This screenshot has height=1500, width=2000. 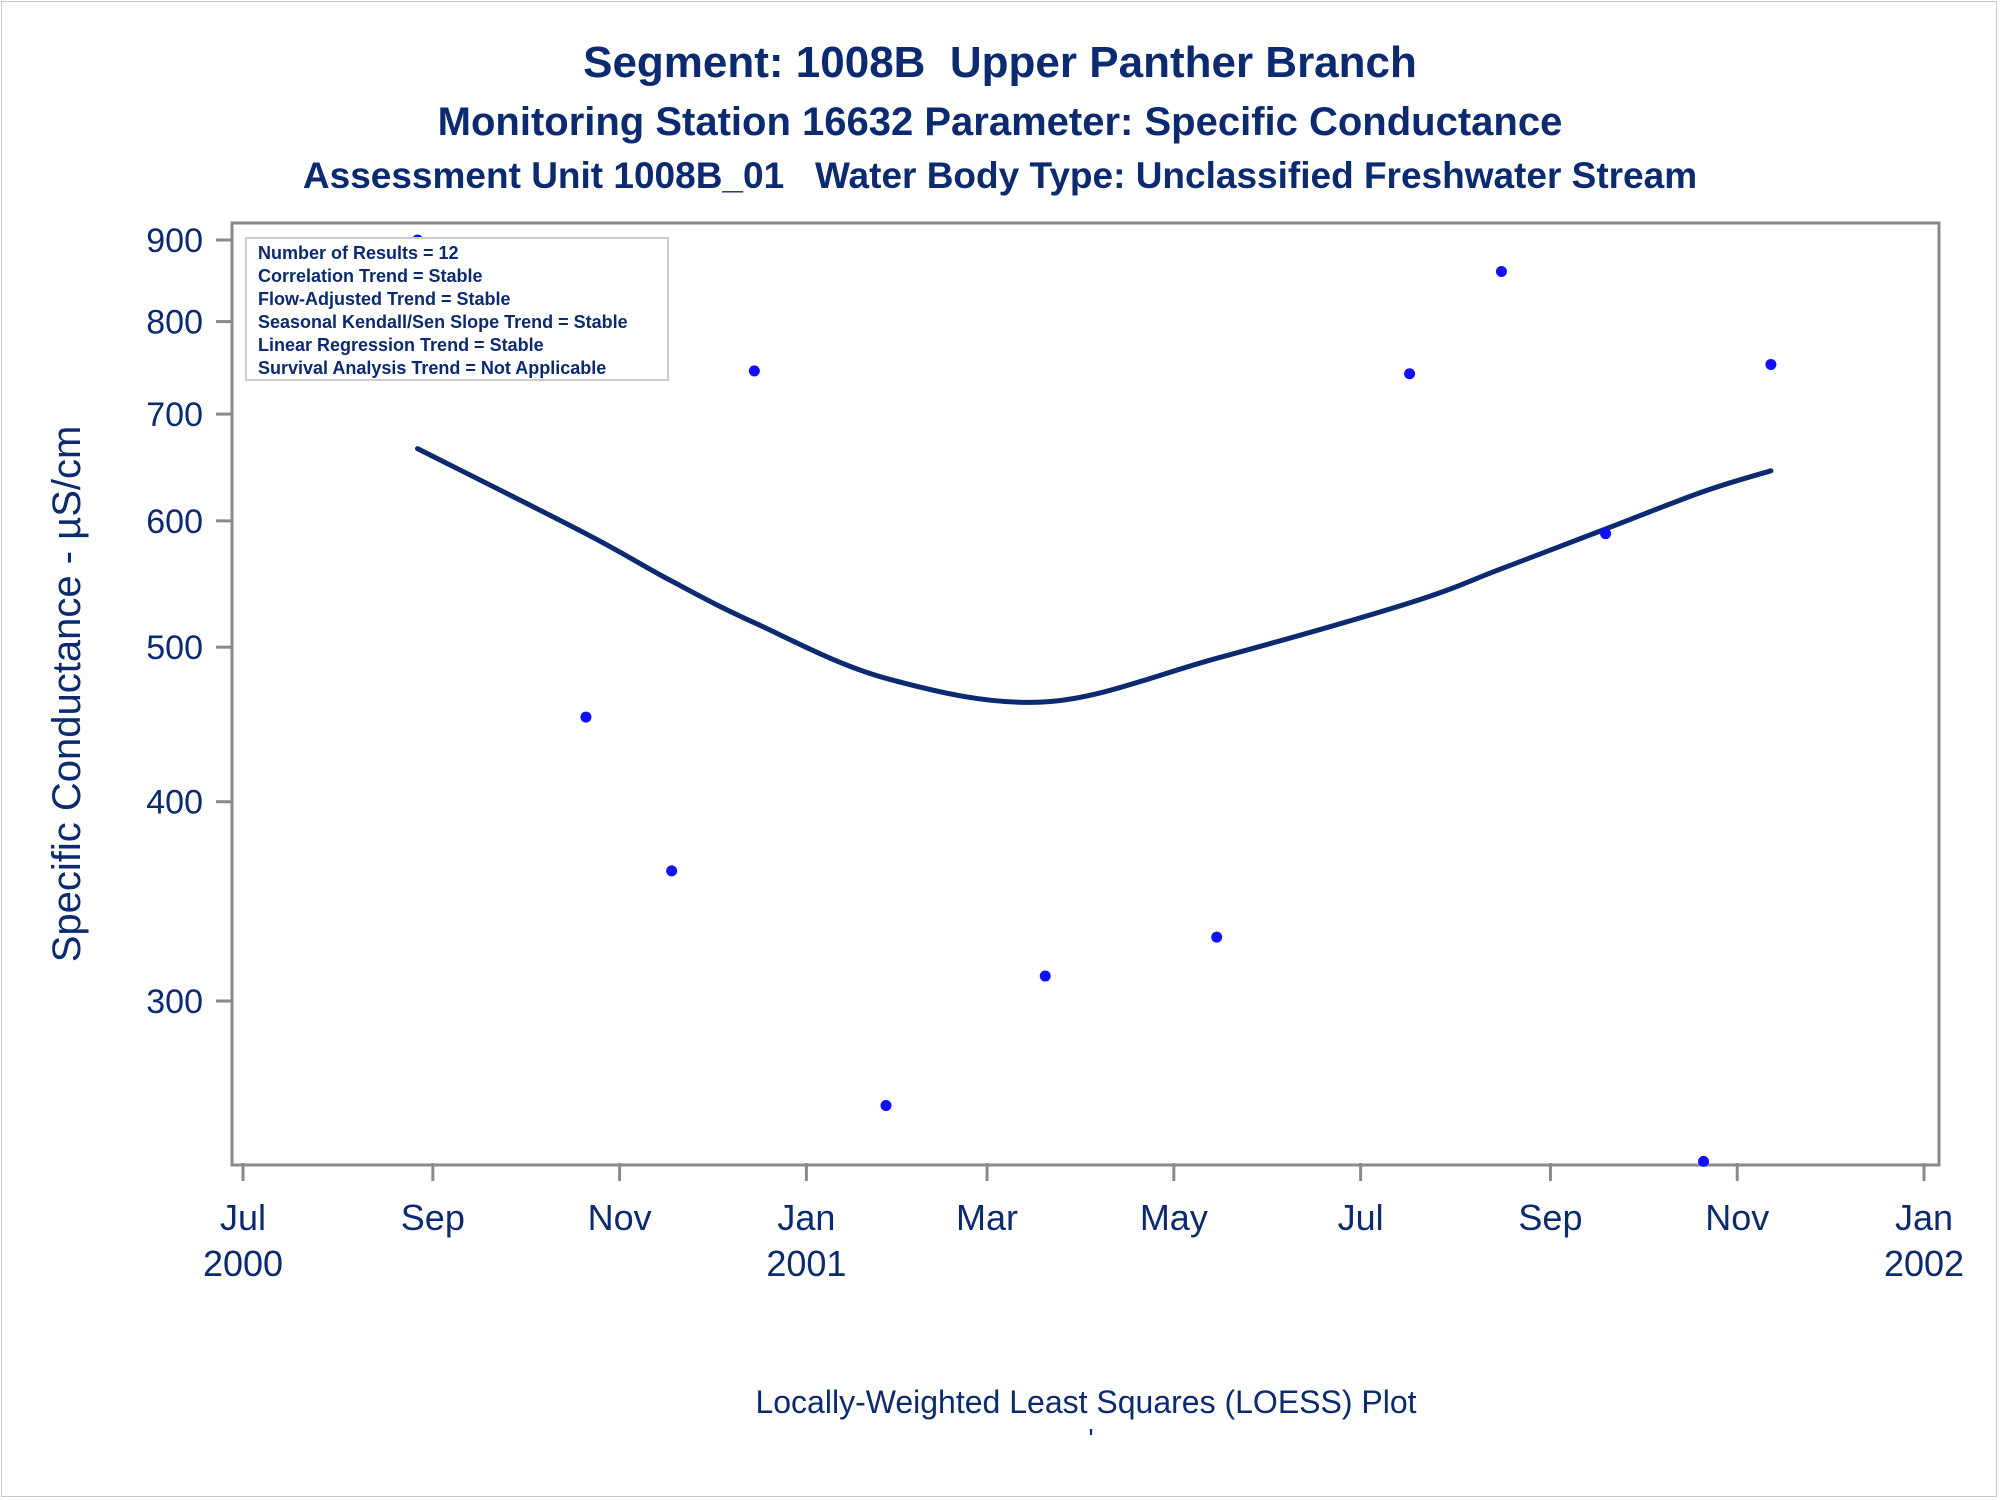 I want to click on x-tick-year-label: 2001, so click(x=806, y=1263).